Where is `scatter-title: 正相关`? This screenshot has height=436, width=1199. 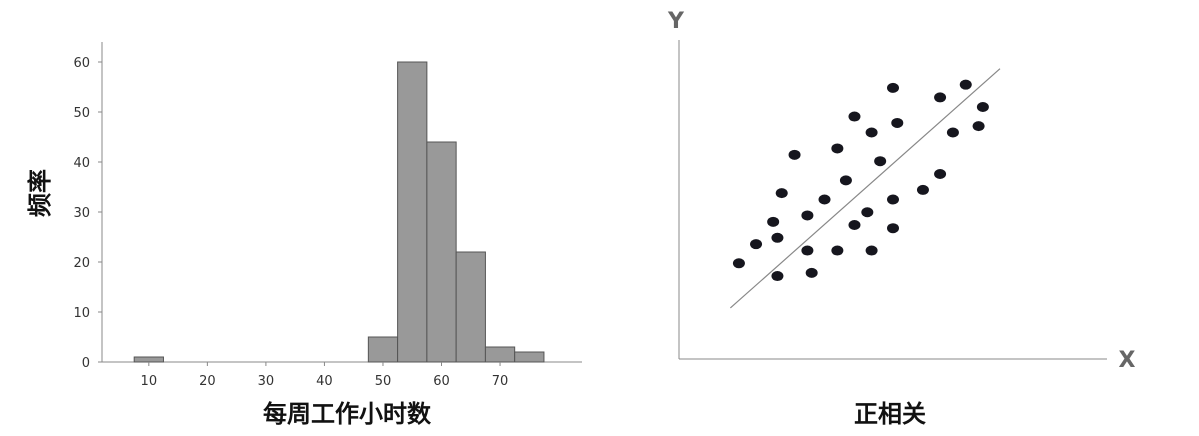
scatter-title: 正相关 is located at coordinates (890, 414).